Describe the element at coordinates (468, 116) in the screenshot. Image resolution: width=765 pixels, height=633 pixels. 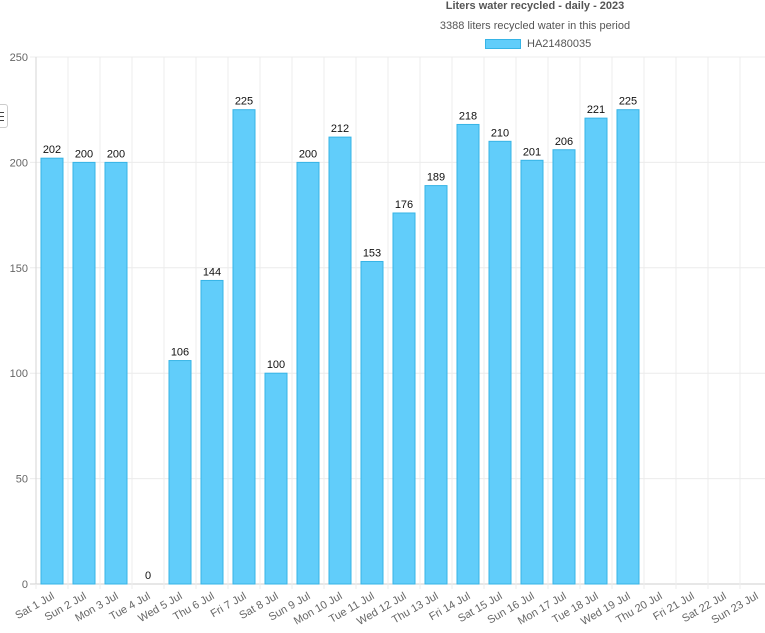
I see `bar-value-label: 218` at that location.